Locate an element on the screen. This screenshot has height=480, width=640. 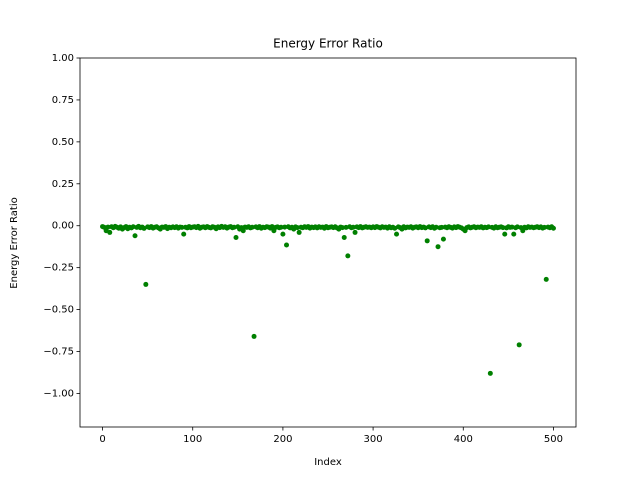
y-tick-label: 1.00 is located at coordinates (63, 58).